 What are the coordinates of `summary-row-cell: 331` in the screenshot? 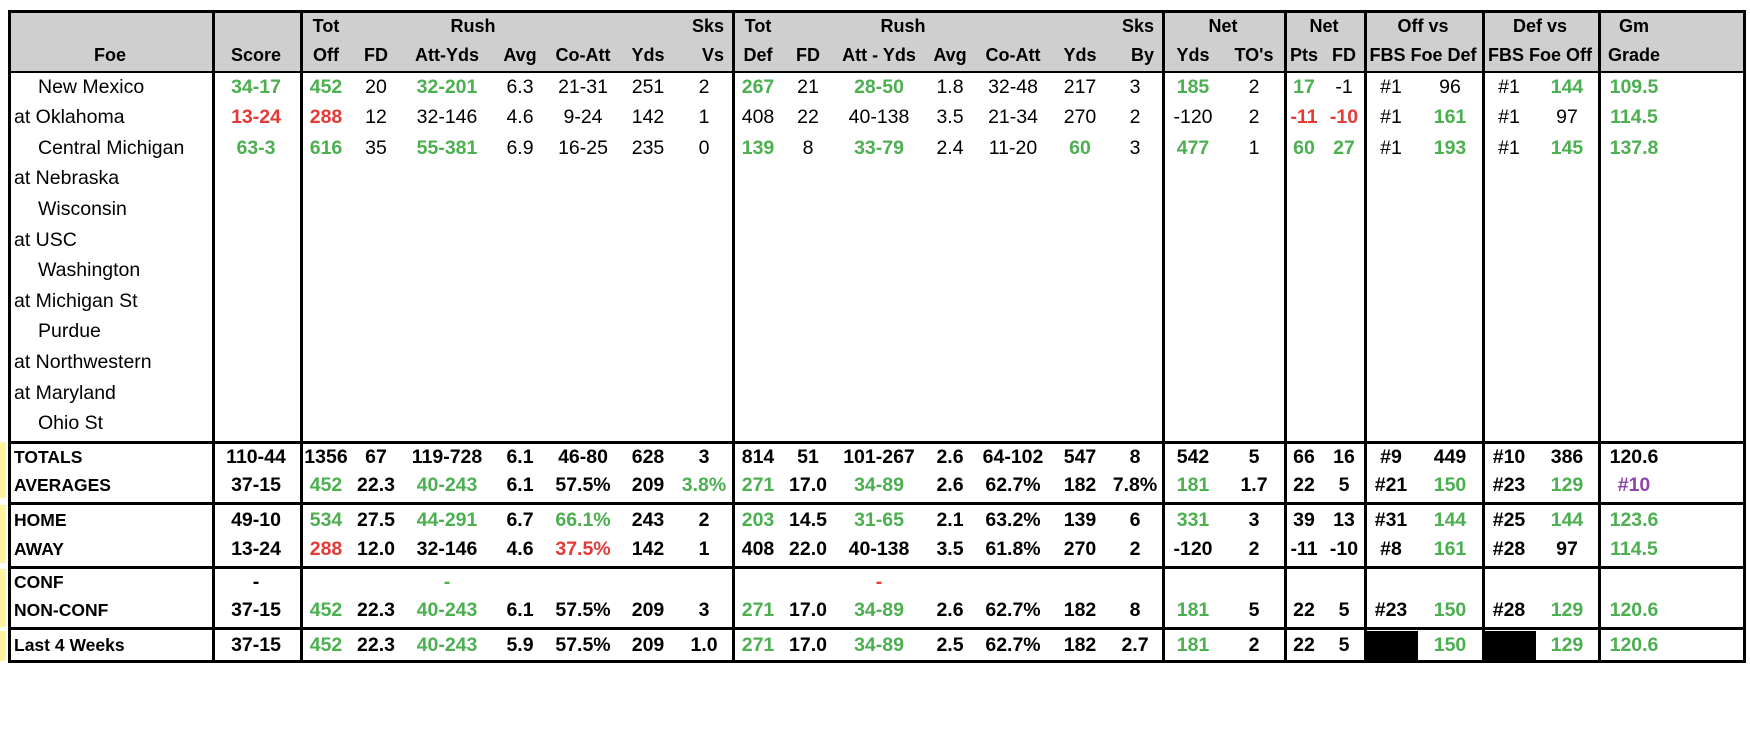 It's located at (1193, 519).